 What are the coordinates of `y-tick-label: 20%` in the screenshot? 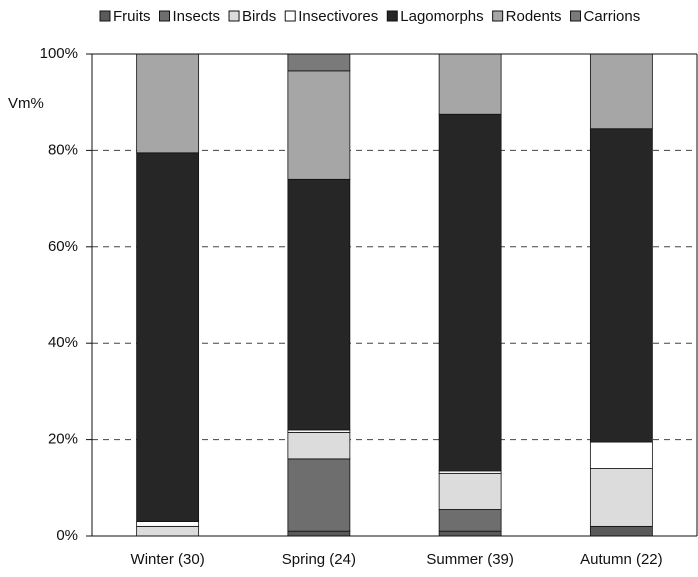 It's located at (63, 439).